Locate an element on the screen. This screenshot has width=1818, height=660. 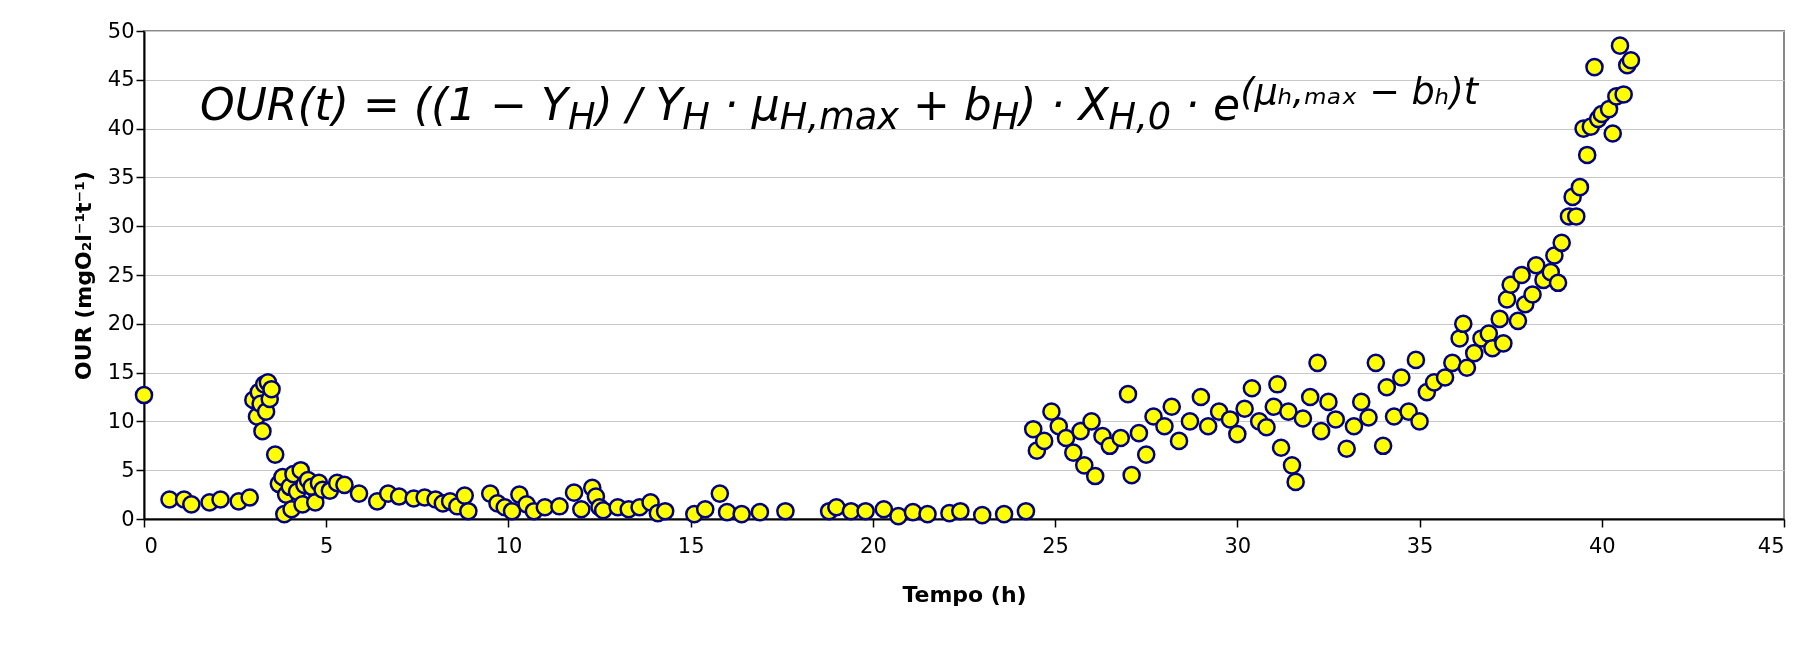
x-tick-label: 35 is located at coordinates (1420, 545).